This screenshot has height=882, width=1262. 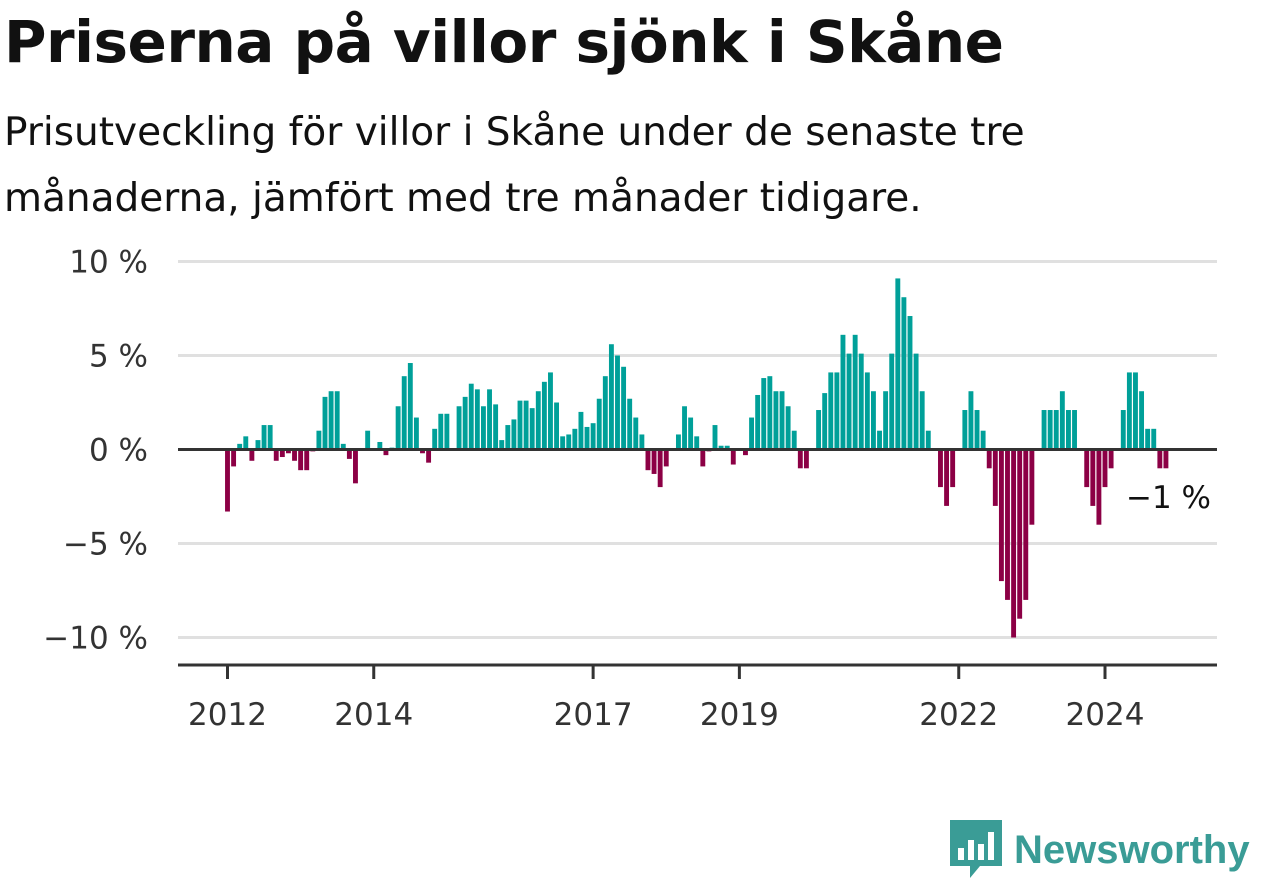 I want to click on x-tick-label: 2019, so click(x=739, y=715).